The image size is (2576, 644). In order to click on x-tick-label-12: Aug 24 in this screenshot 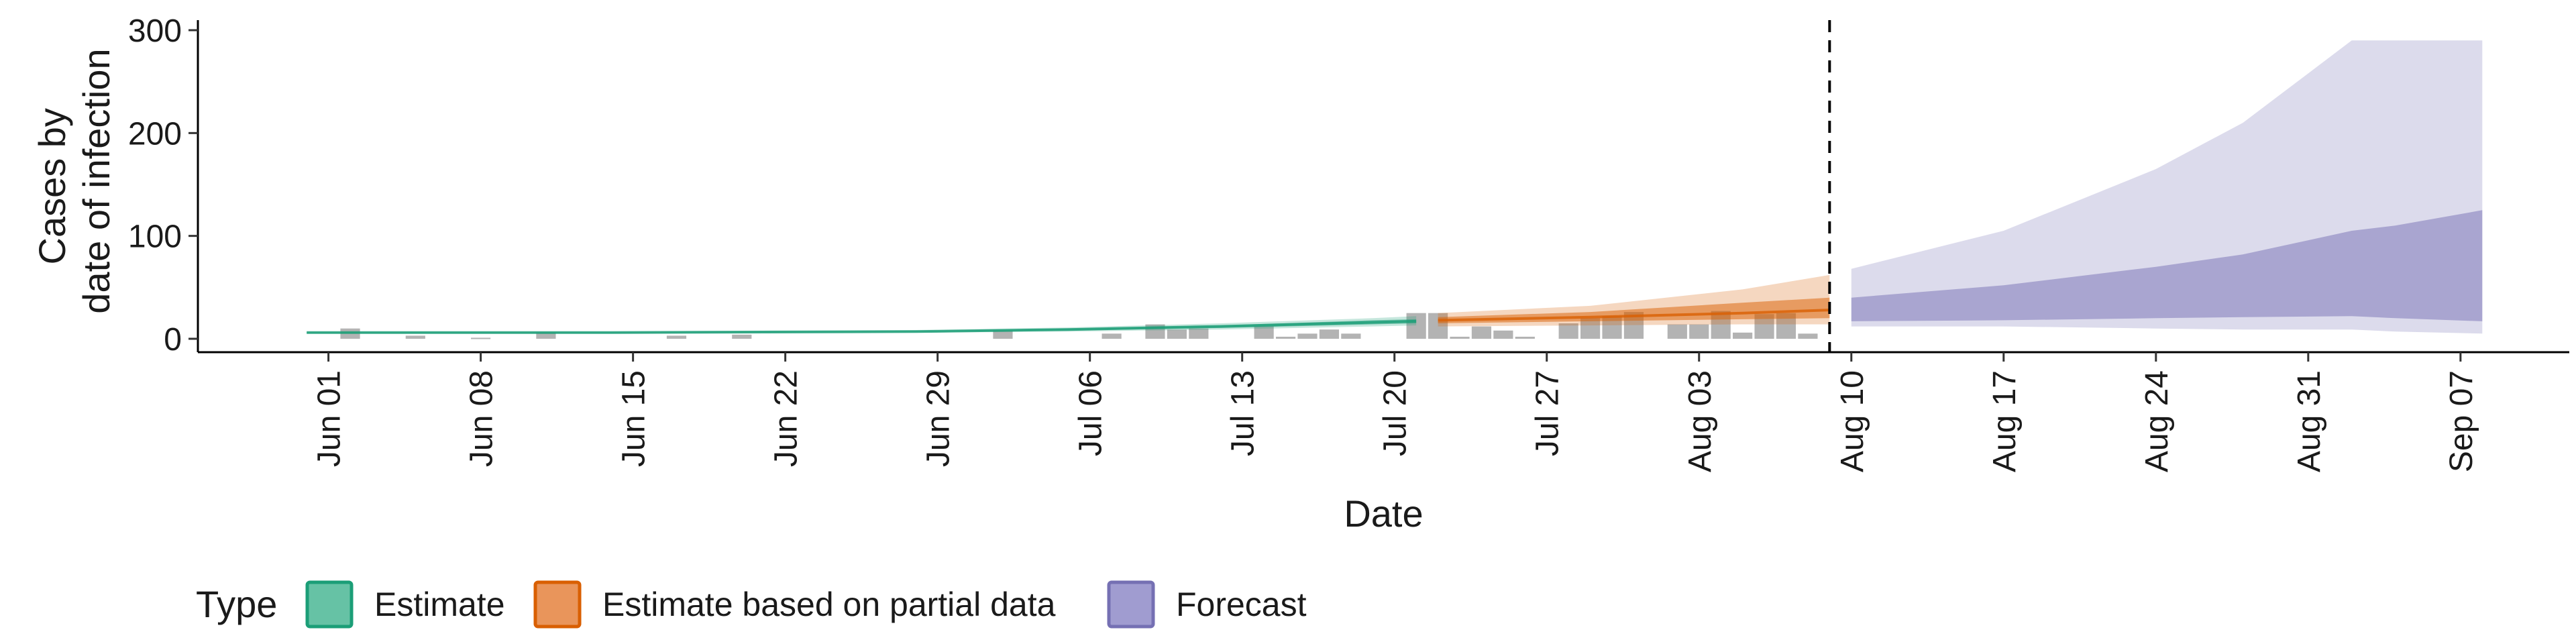, I will do `click(2157, 421)`.